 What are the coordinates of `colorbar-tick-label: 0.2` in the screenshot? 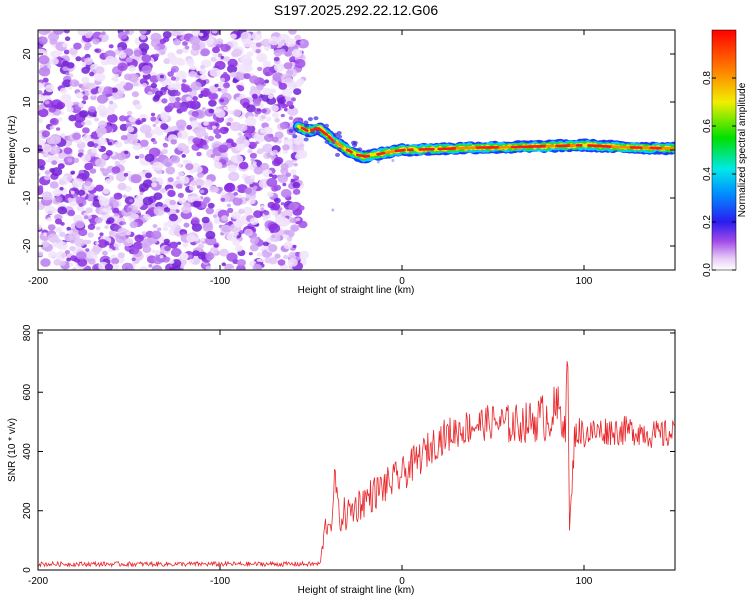 It's located at (707, 222).